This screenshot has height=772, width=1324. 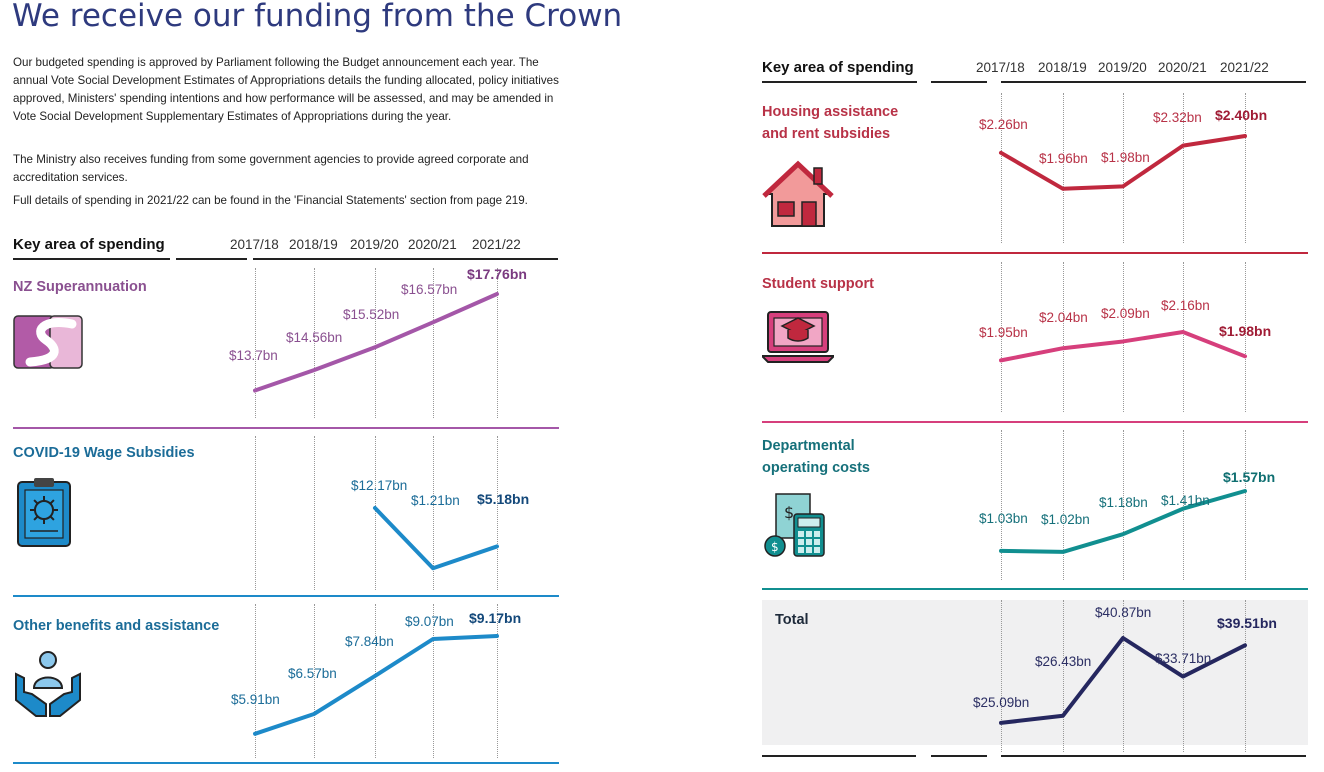 What do you see at coordinates (786, 209) in the screenshot?
I see `house-window` at bounding box center [786, 209].